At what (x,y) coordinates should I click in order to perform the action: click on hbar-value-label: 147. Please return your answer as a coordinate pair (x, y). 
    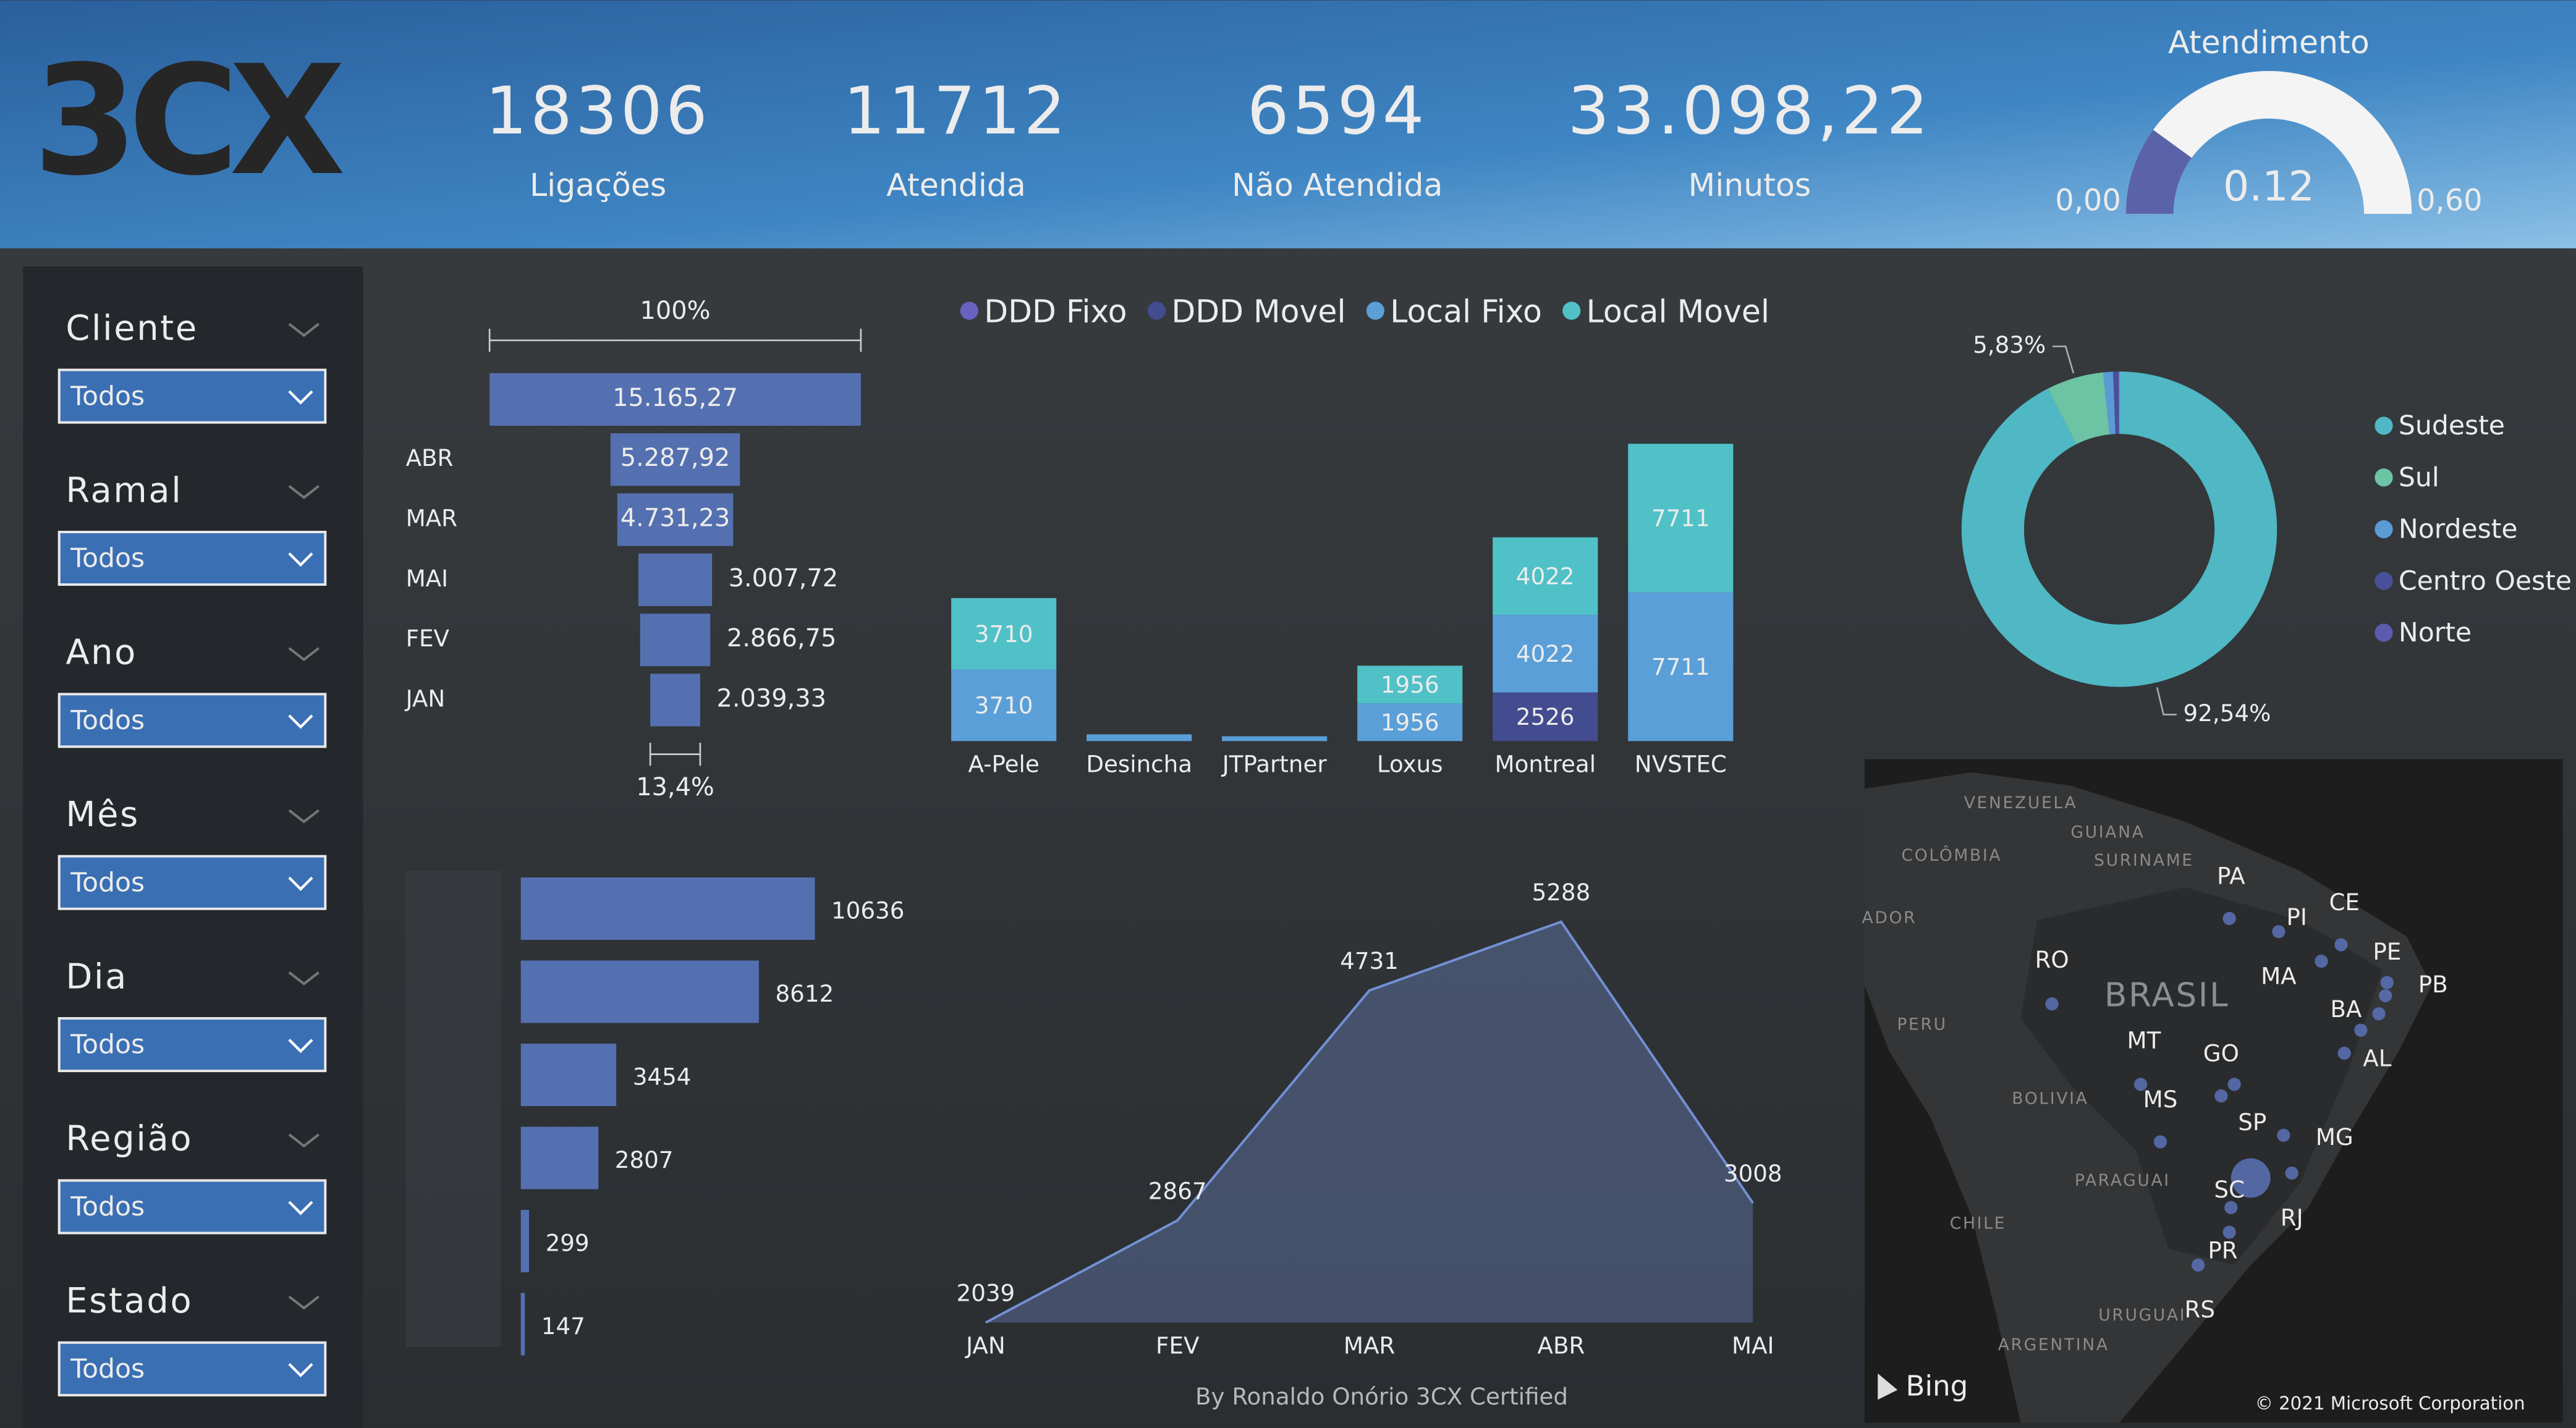
    Looking at the image, I should click on (563, 1326).